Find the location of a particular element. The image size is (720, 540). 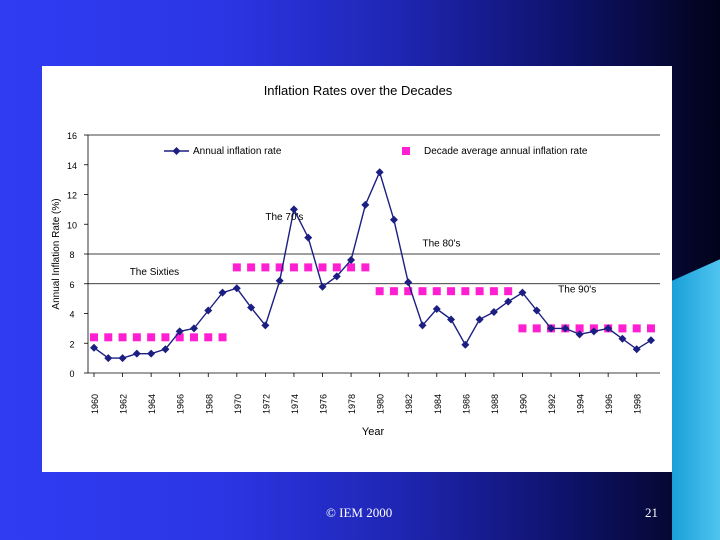

x-tick-label: 1964 is located at coordinates (152, 404).